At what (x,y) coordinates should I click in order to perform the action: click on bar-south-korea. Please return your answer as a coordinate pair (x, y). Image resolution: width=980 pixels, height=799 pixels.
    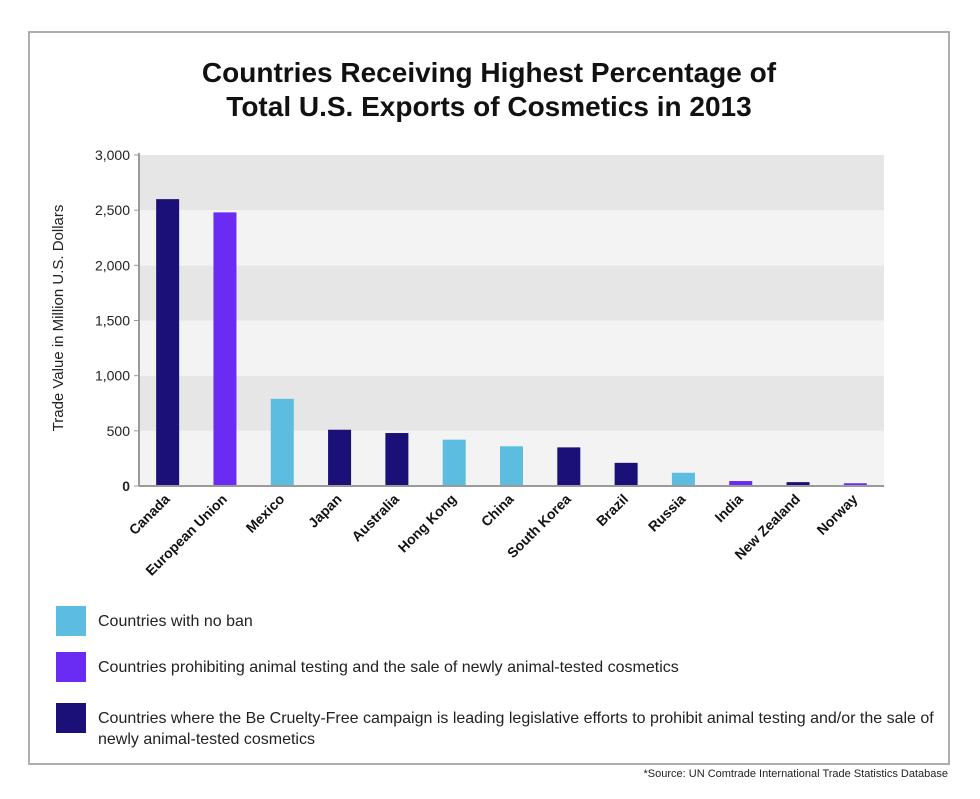
    Looking at the image, I should click on (569, 466).